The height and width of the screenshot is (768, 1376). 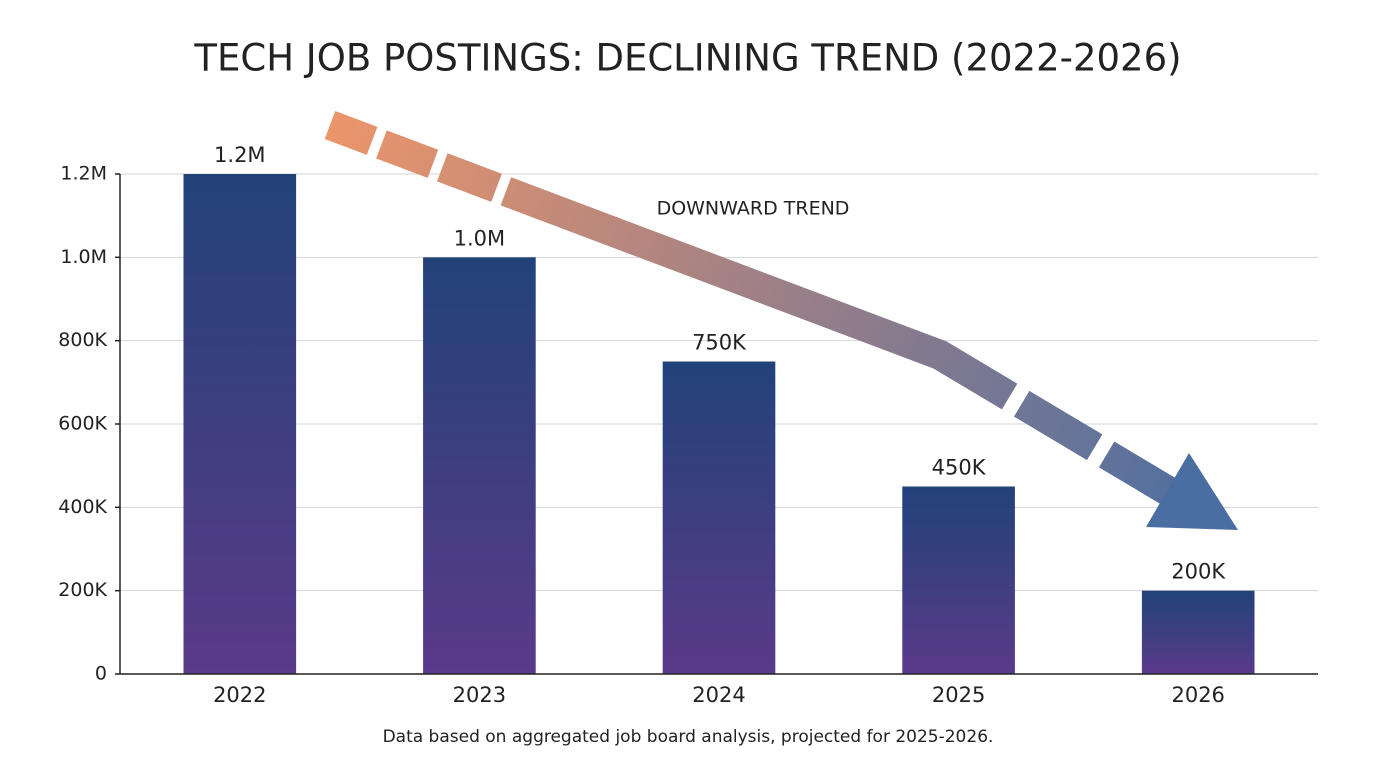 I want to click on value-label: 1.0M, so click(x=480, y=238).